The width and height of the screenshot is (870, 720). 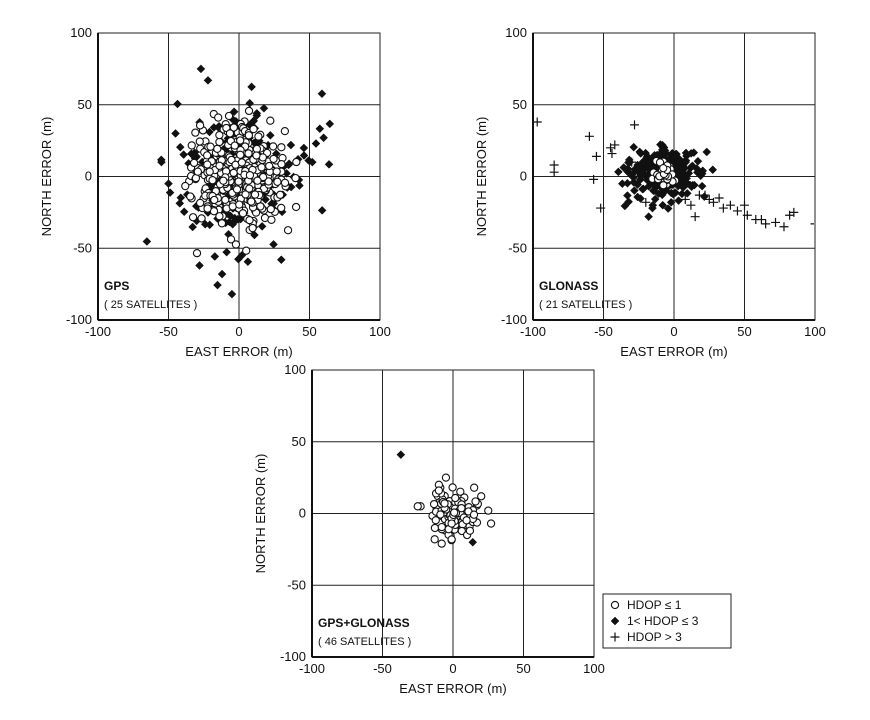 I want to click on legend-entry: 1< HDOP ≤ 3, so click(x=654, y=621).